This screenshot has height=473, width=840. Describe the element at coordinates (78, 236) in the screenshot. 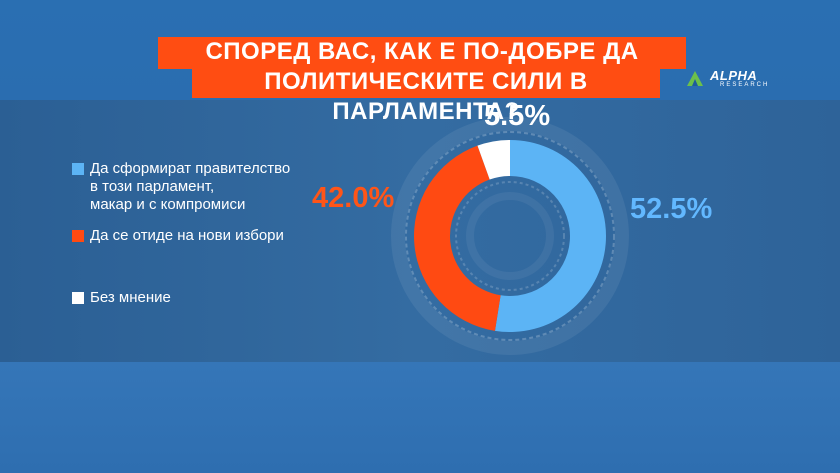

I see `legend-swatch-new-elections` at that location.